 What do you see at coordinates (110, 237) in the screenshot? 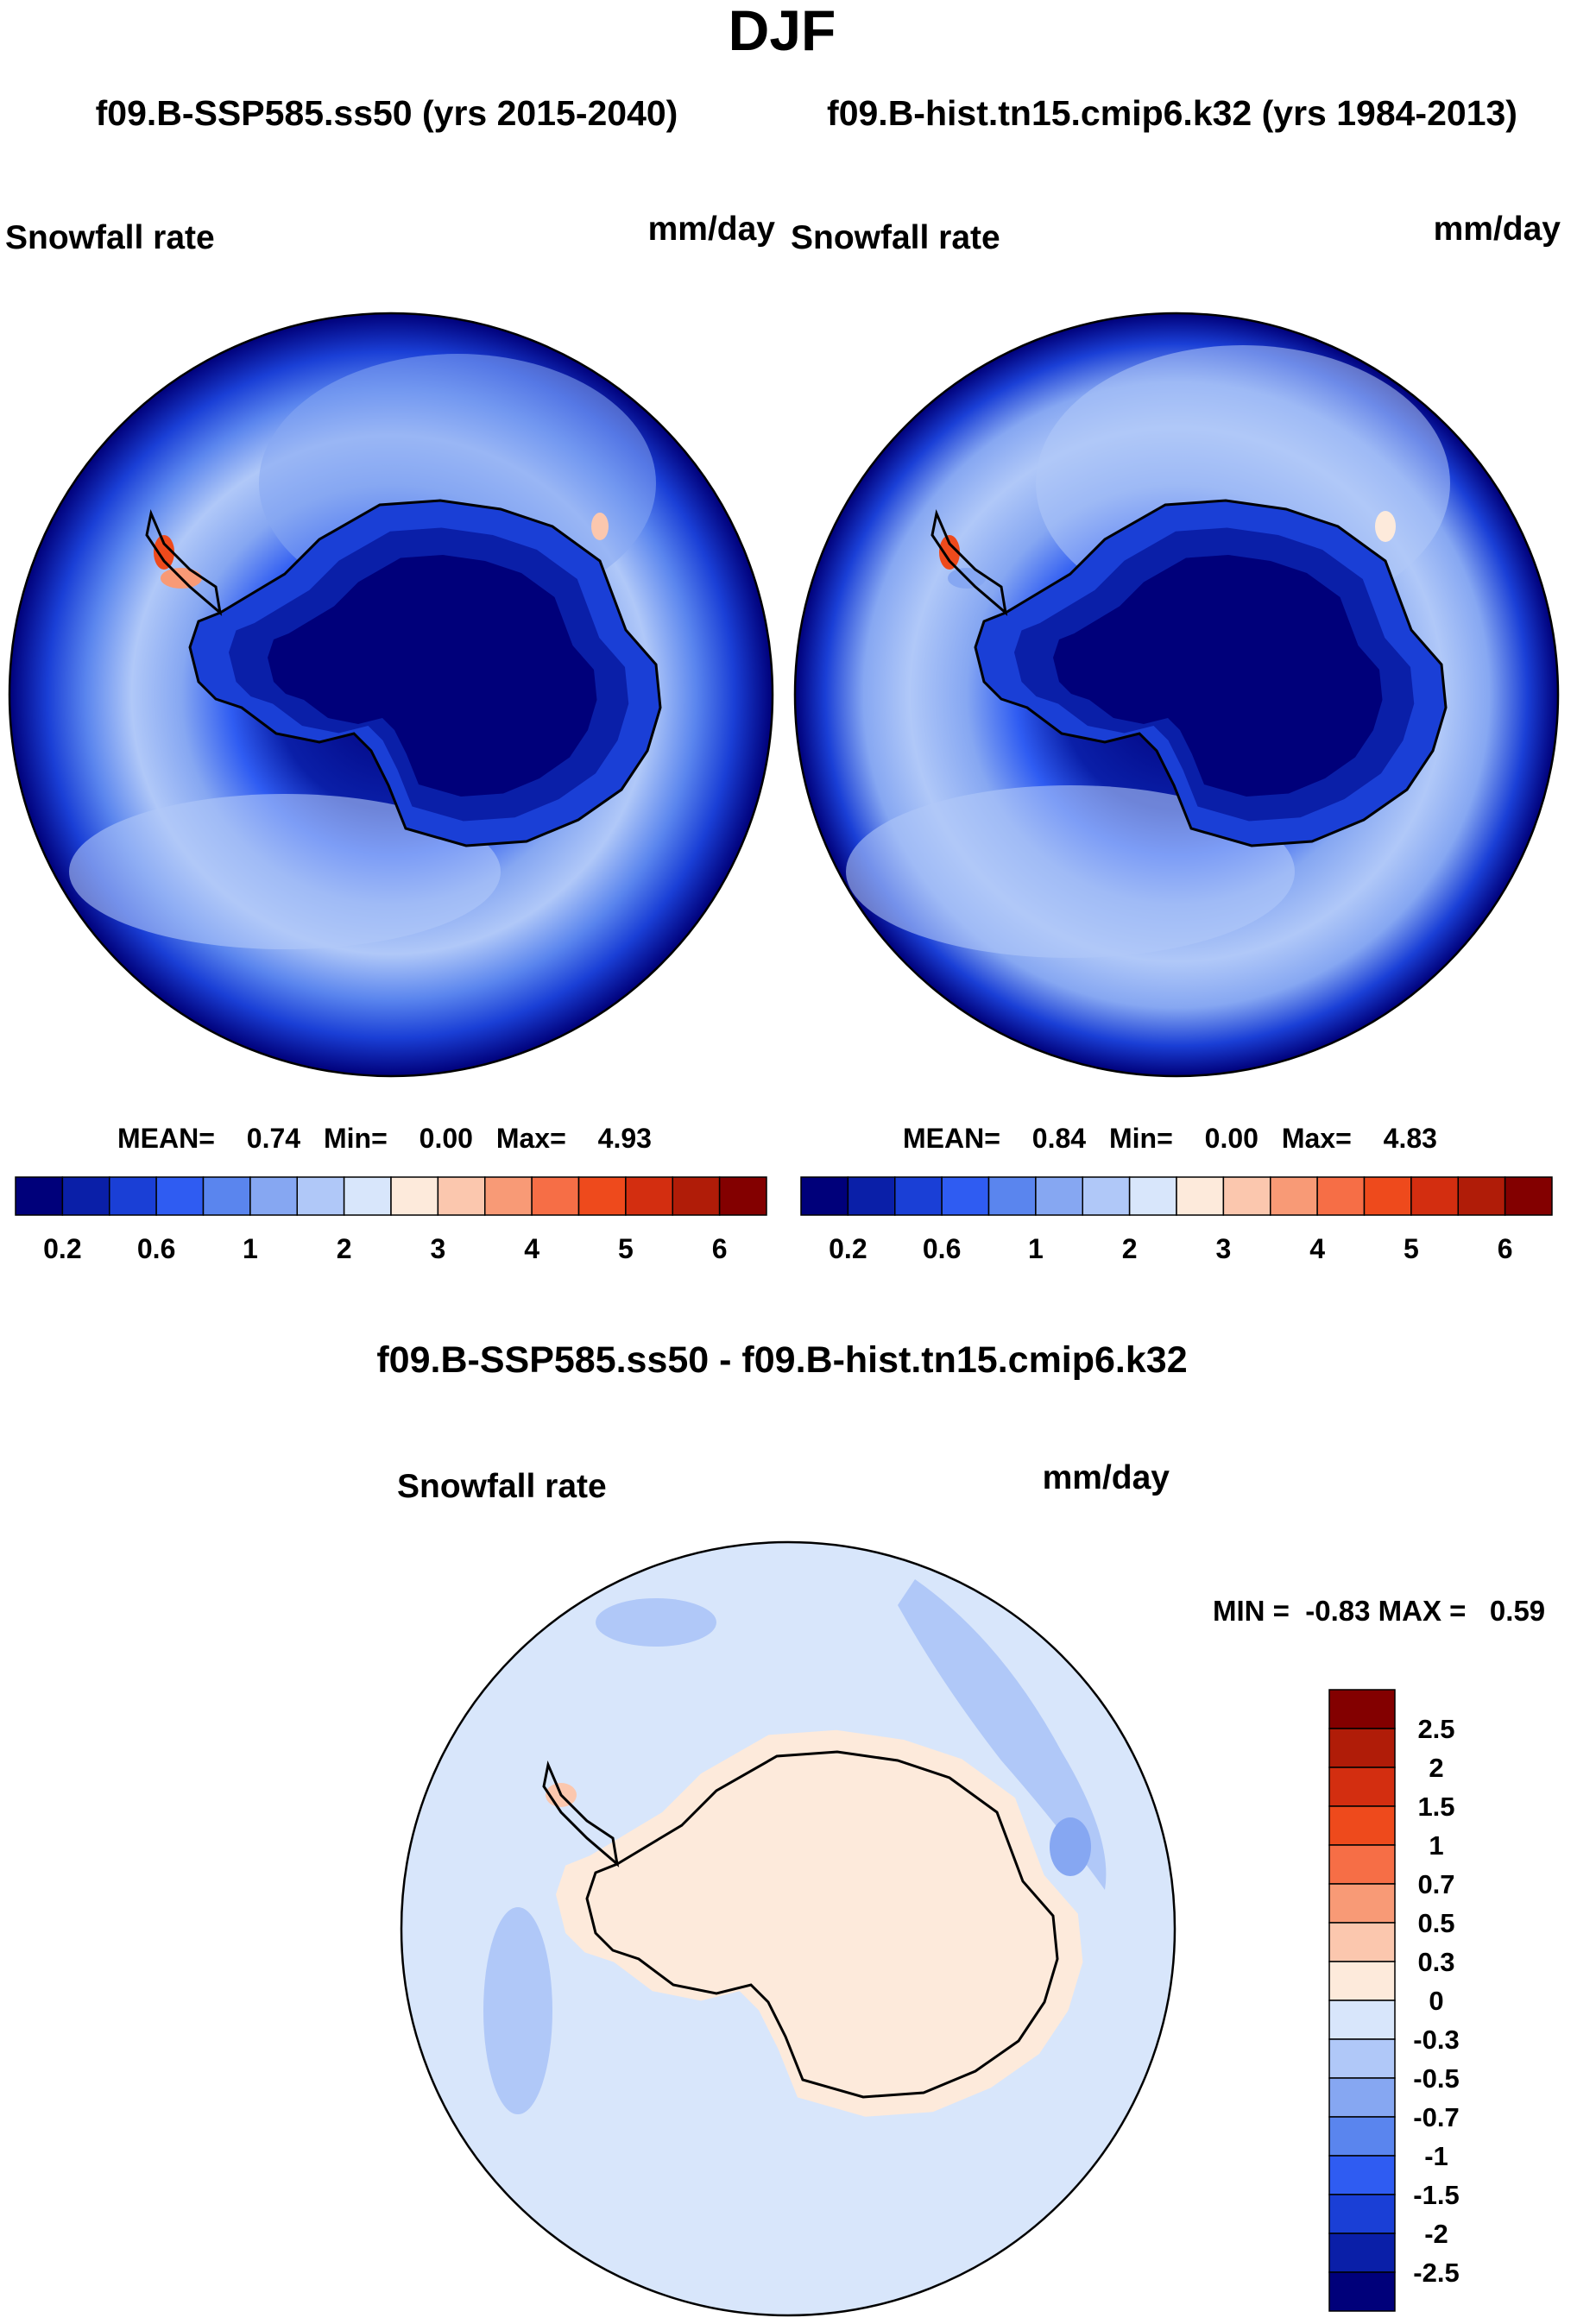
I see `panel-1-var-label: Snowfall rate` at bounding box center [110, 237].